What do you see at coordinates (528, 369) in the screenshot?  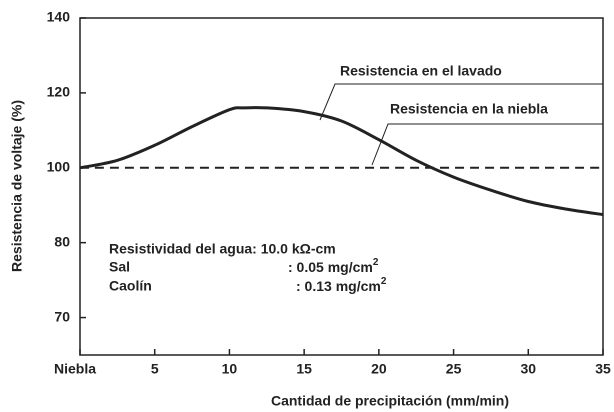 I see `x-tick-label: 30` at bounding box center [528, 369].